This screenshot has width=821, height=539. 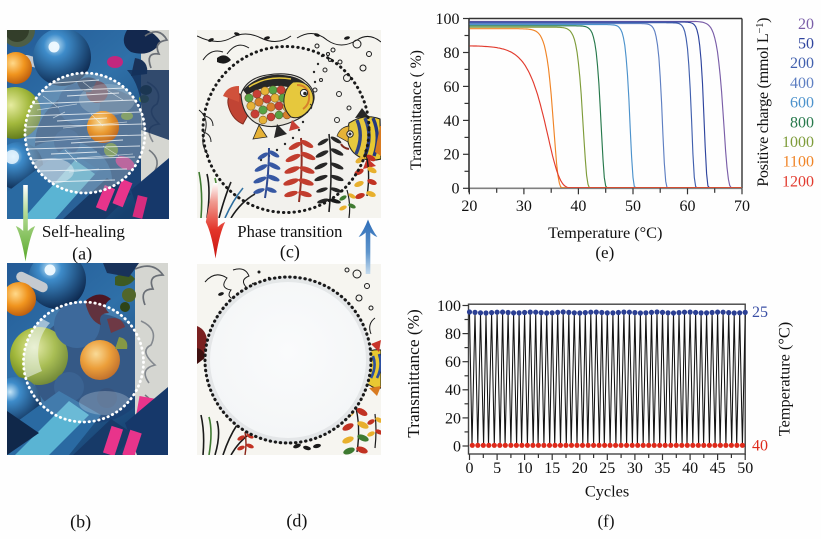 What do you see at coordinates (663, 468) in the screenshot?
I see `svg-text: 35` at bounding box center [663, 468].